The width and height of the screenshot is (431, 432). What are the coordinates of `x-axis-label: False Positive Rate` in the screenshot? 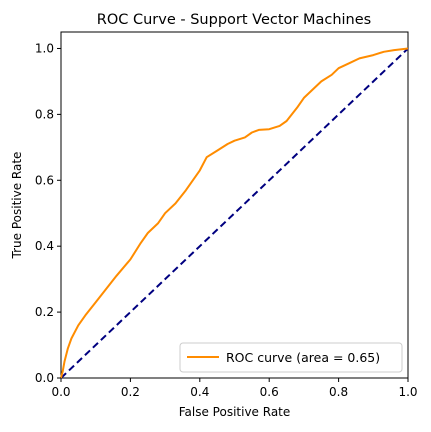 It's located at (235, 412).